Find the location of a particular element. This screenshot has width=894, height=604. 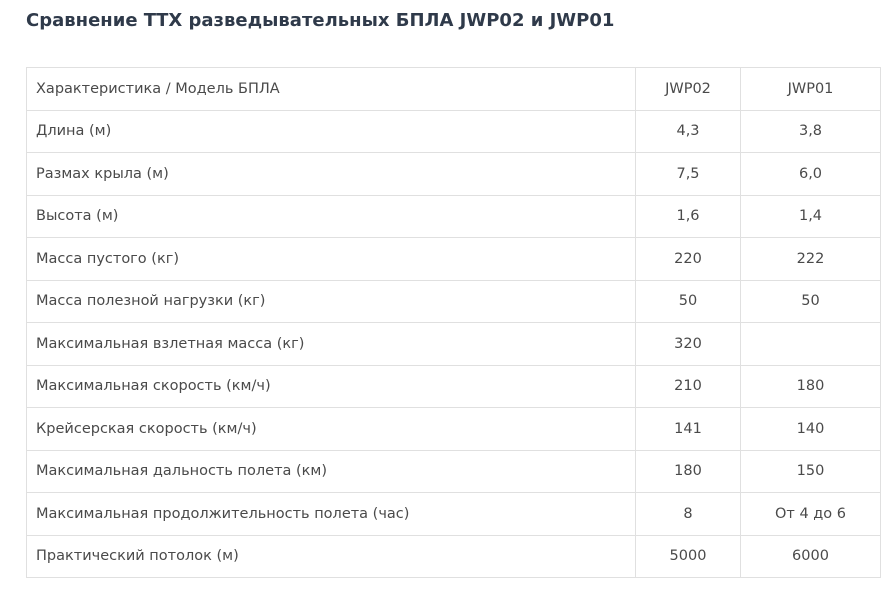

jwp01-value: 150 is located at coordinates (810, 471).